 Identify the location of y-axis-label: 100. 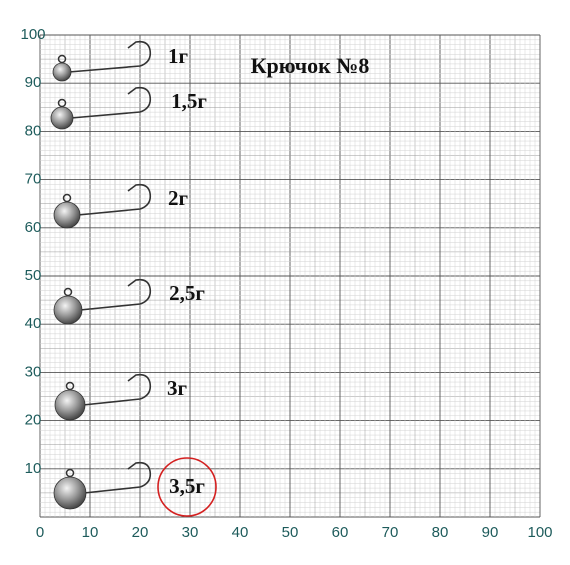
(32, 34).